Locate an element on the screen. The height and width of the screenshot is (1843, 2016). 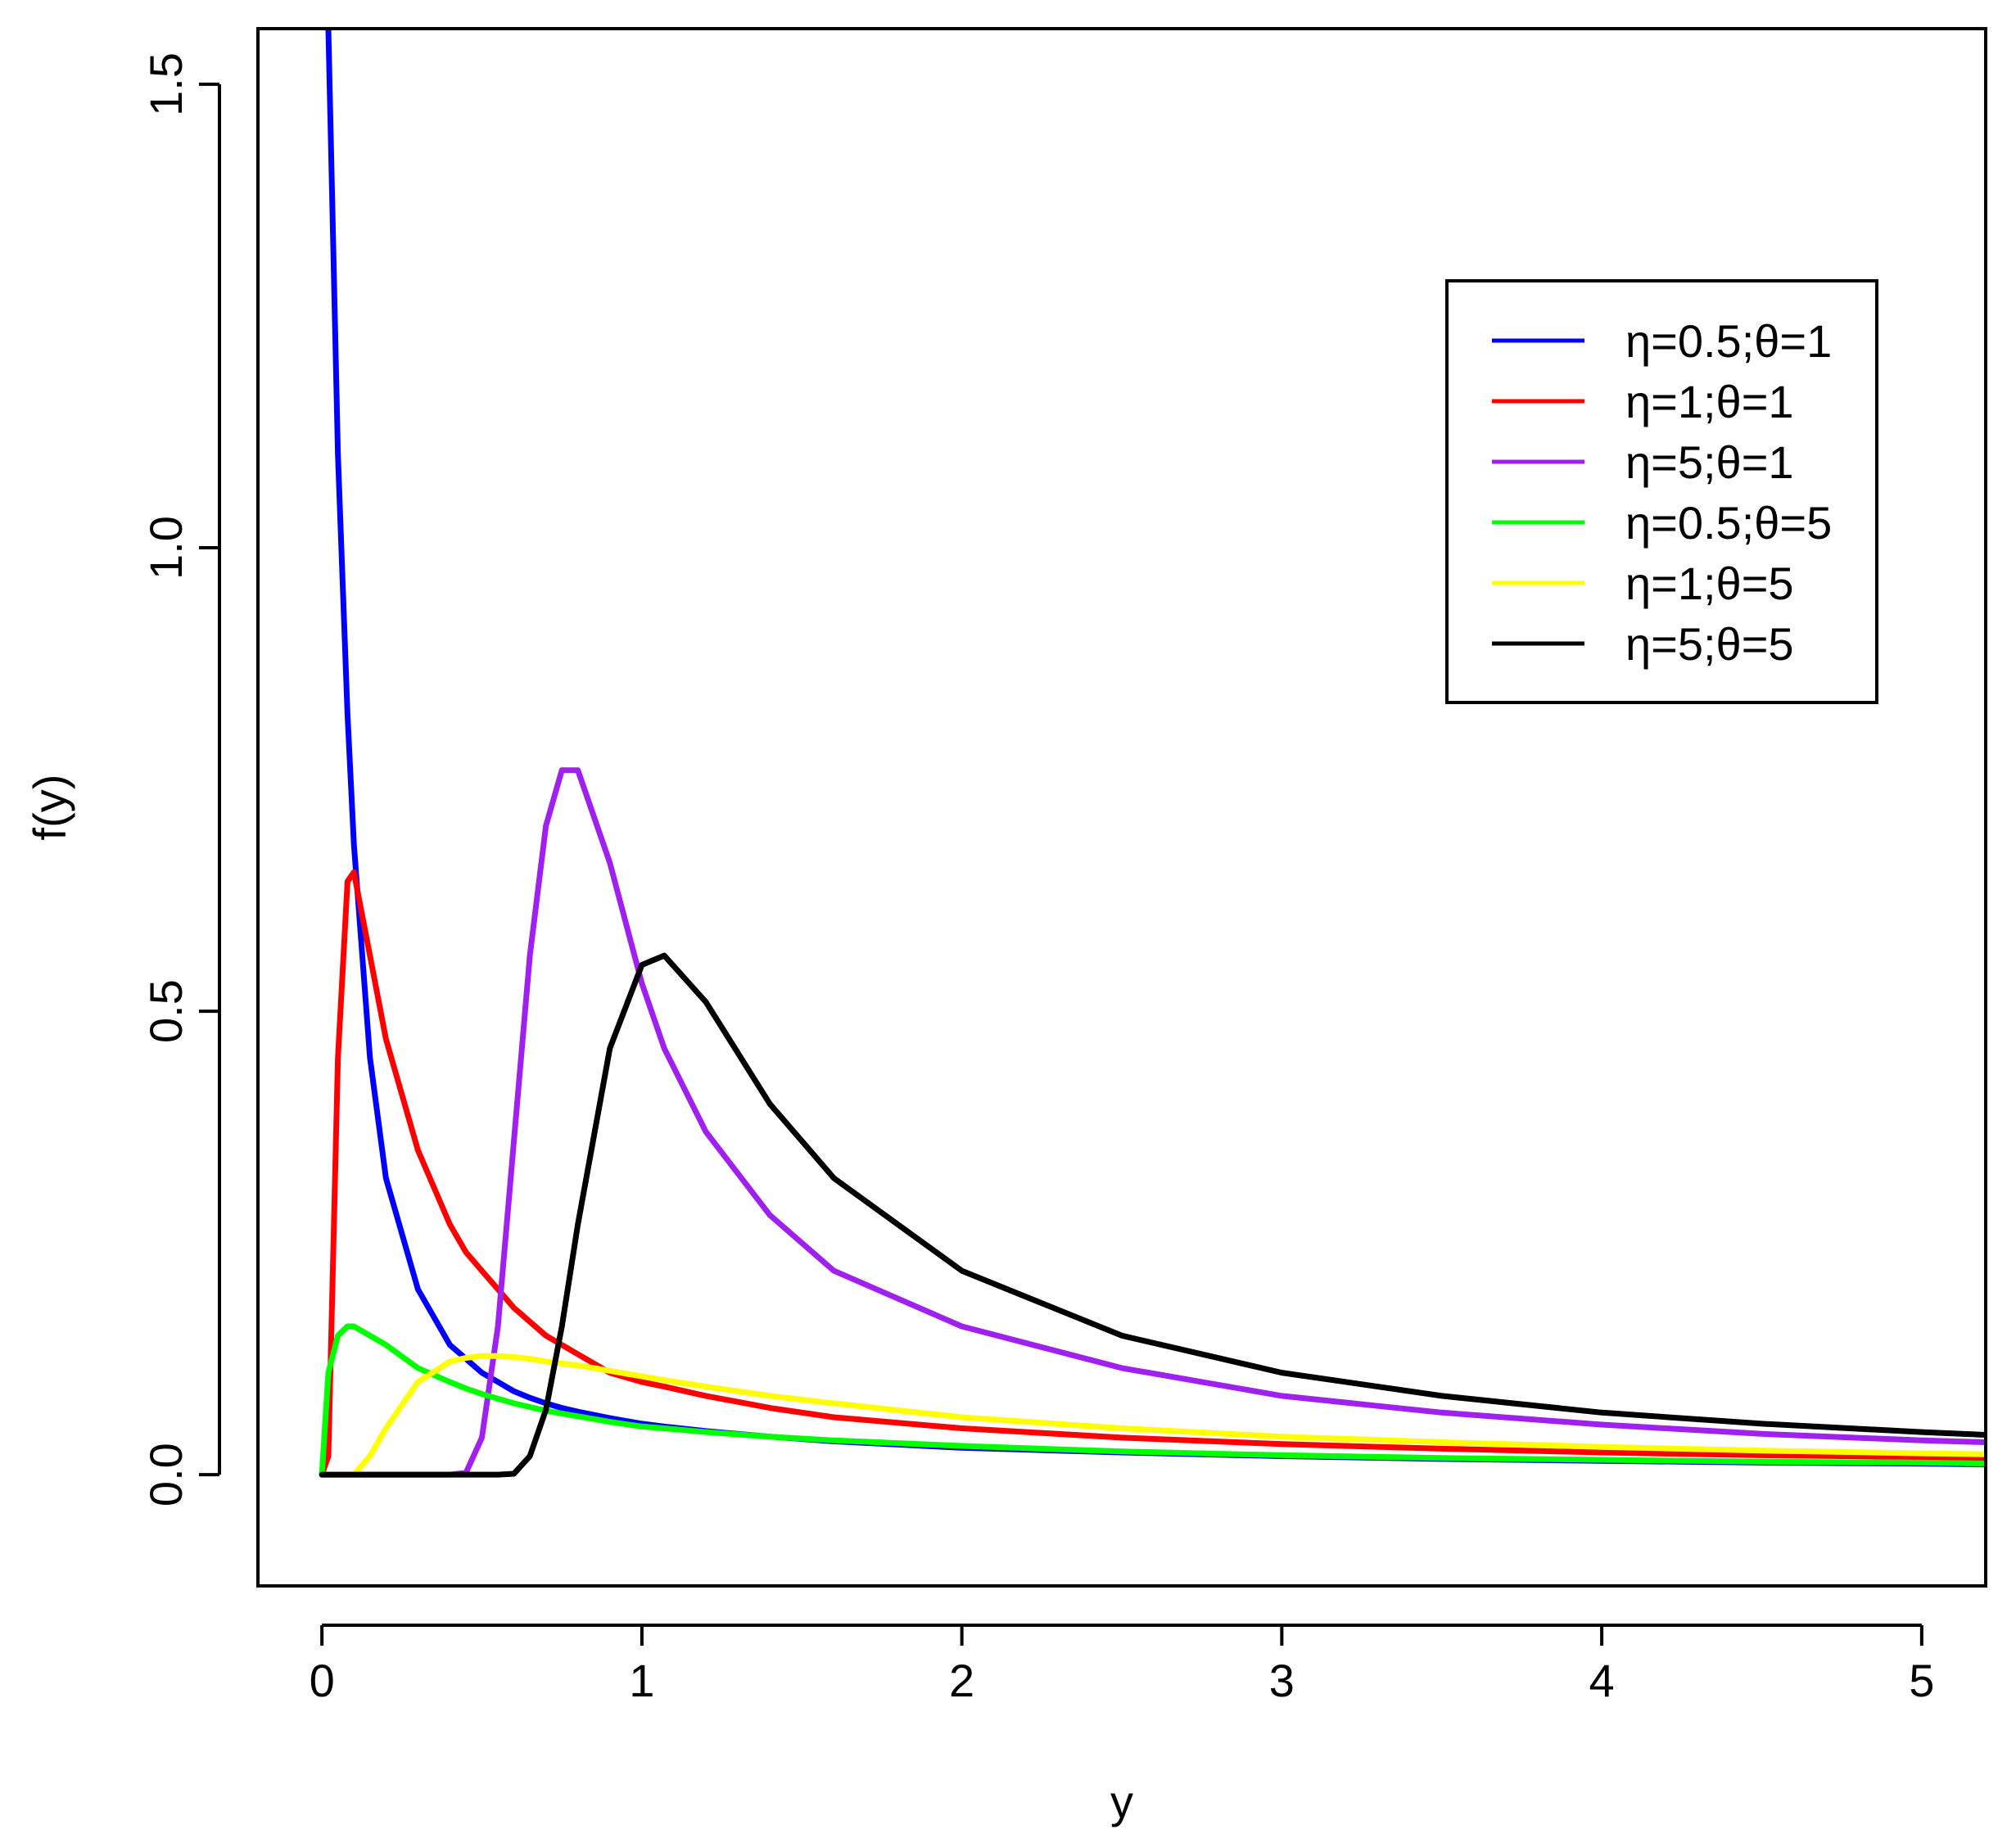
y-tick-label: 1.0 is located at coordinates (166, 548).